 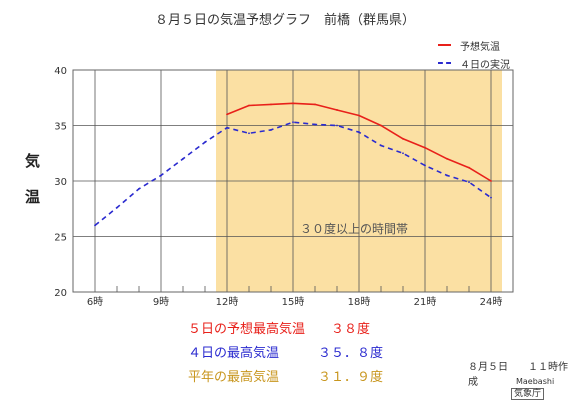 What do you see at coordinates (60, 293) in the screenshot?
I see `y-tick-label: 20` at bounding box center [60, 293].